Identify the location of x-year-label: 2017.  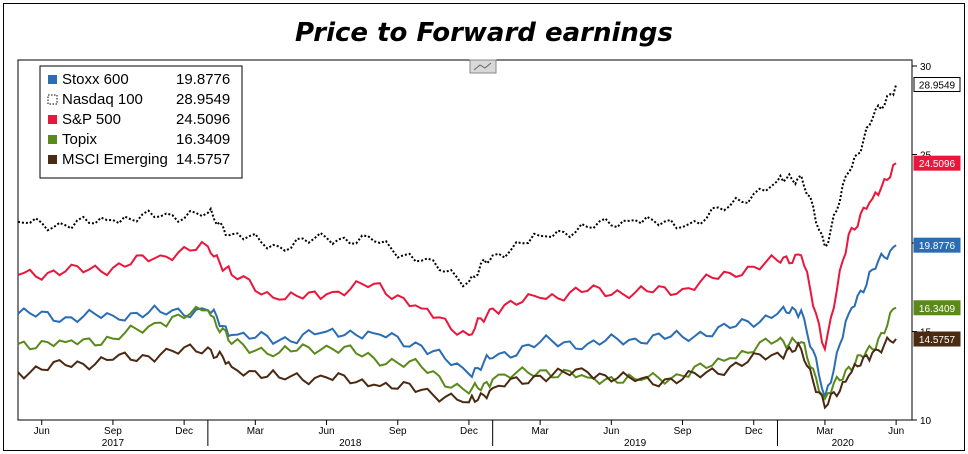
(113, 443).